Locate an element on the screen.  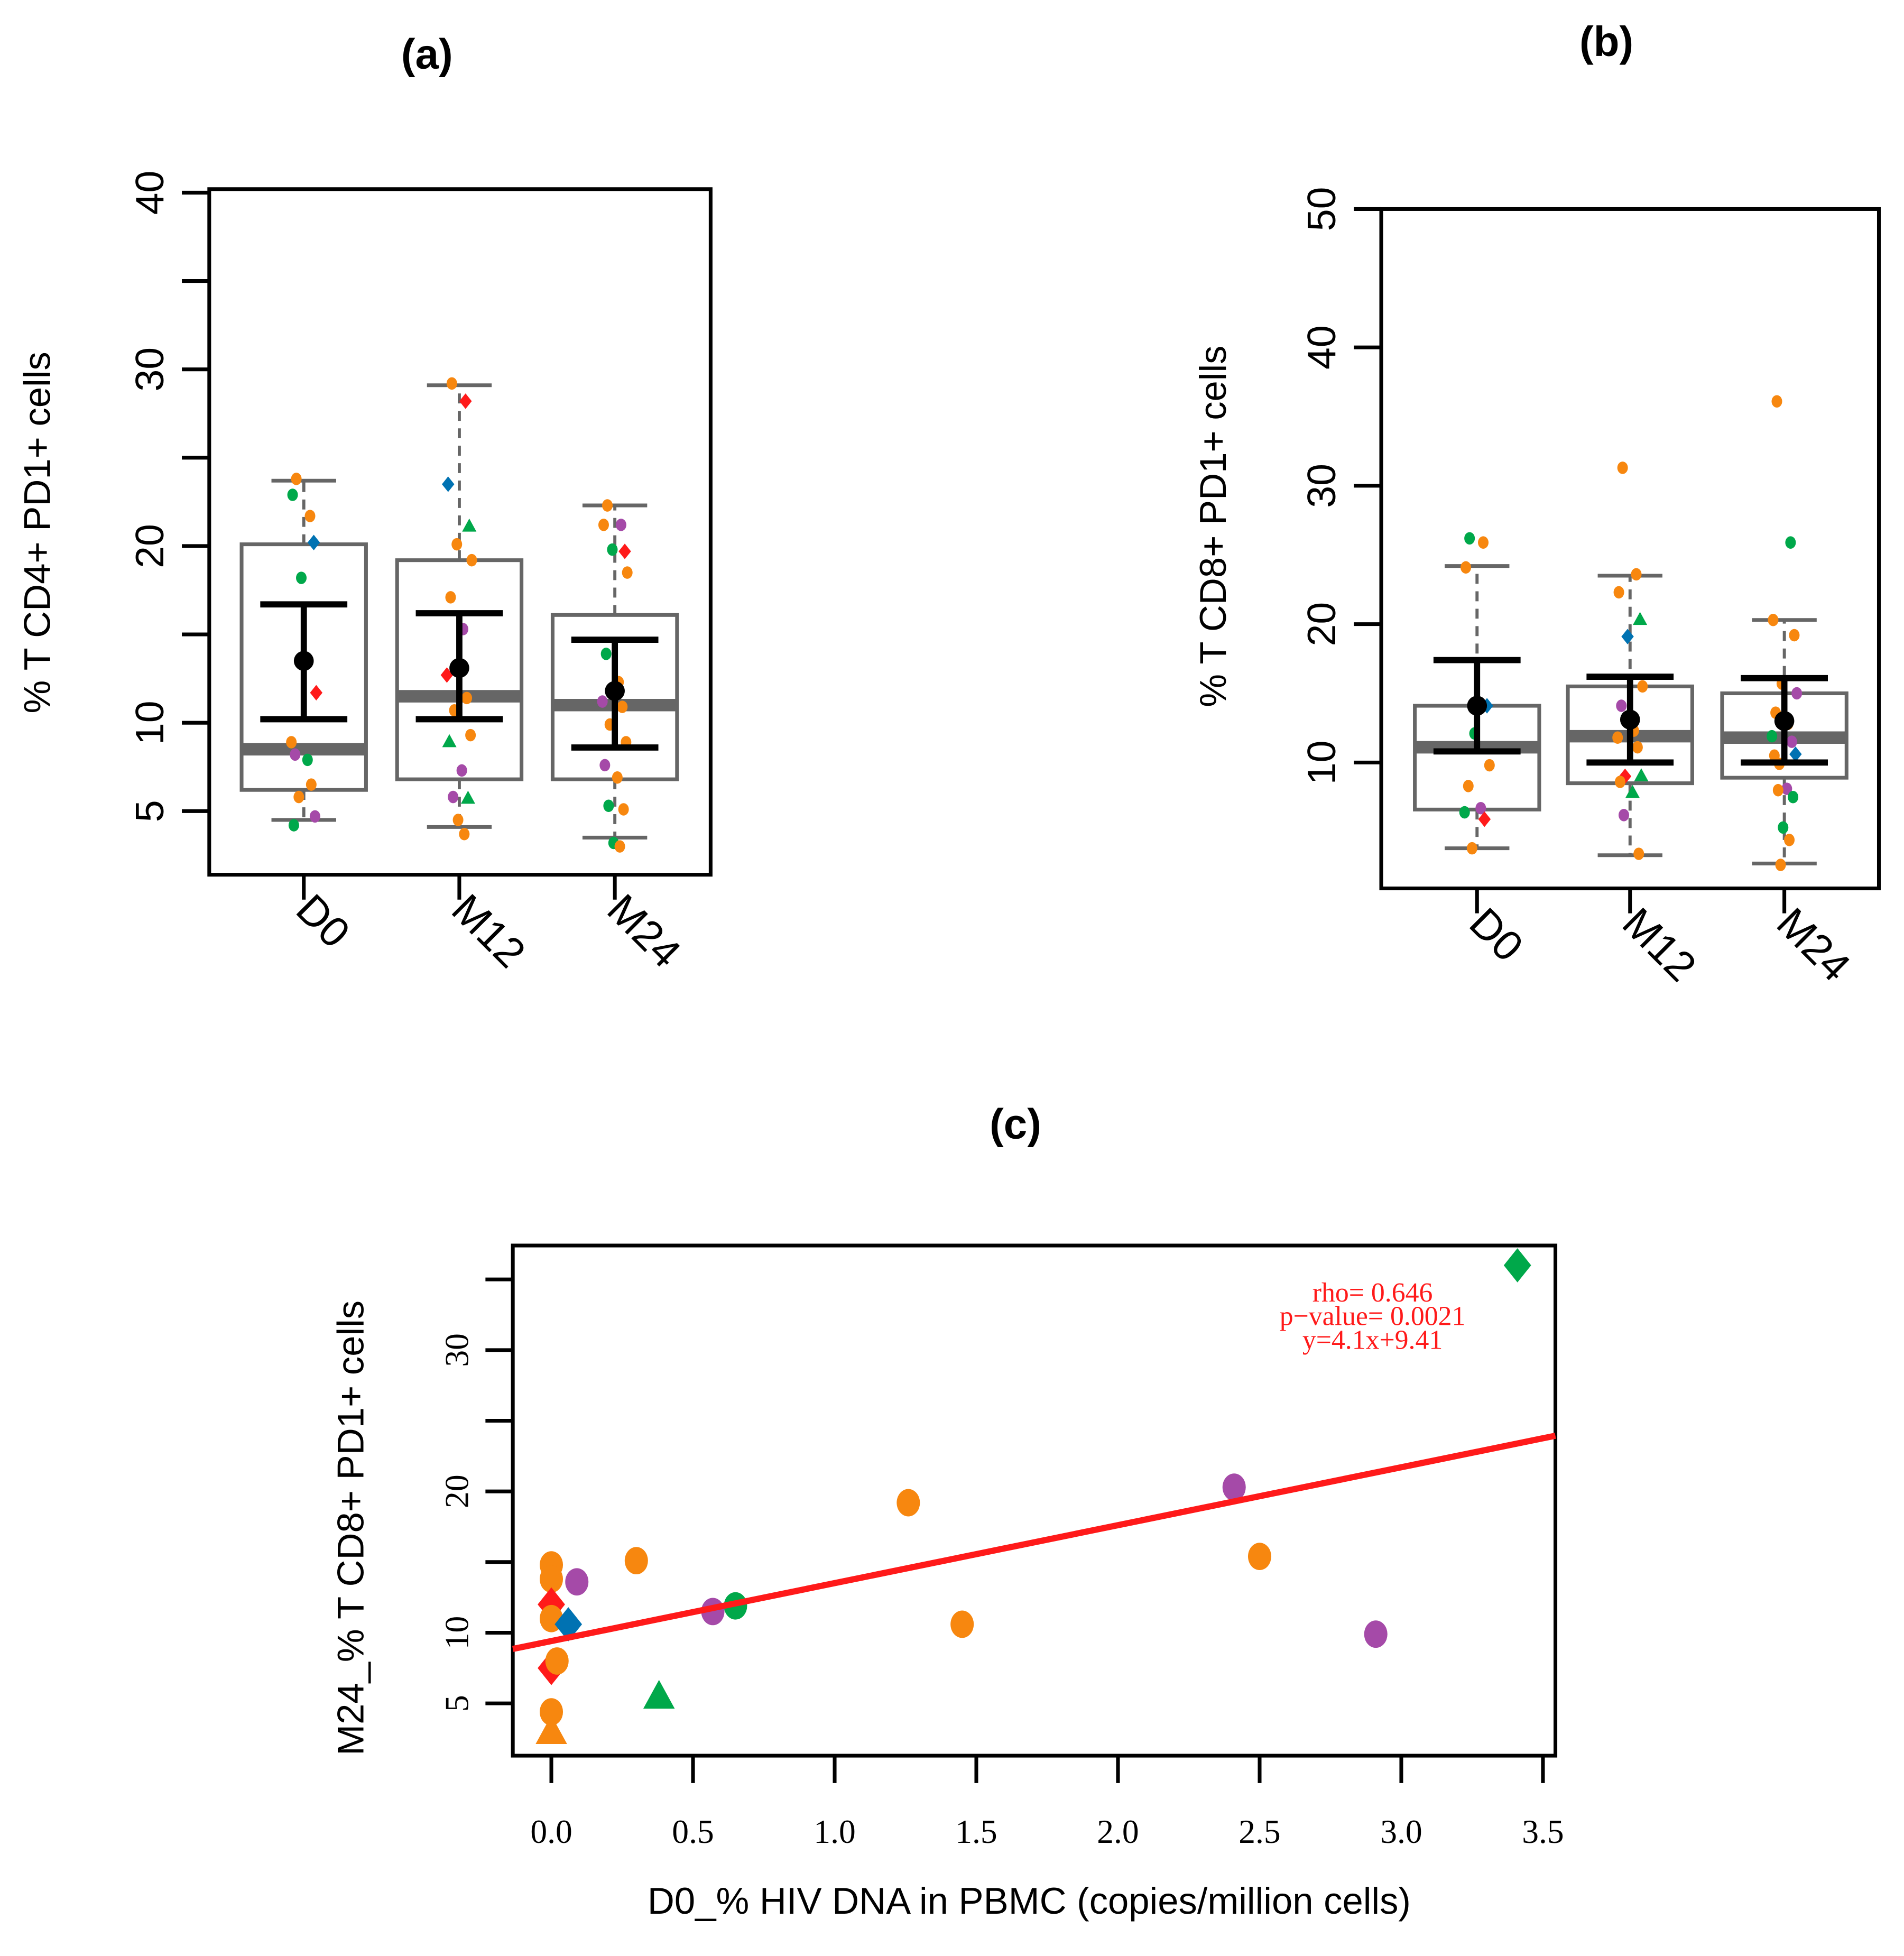
panel-title: (c) is located at coordinates (1015, 1125).